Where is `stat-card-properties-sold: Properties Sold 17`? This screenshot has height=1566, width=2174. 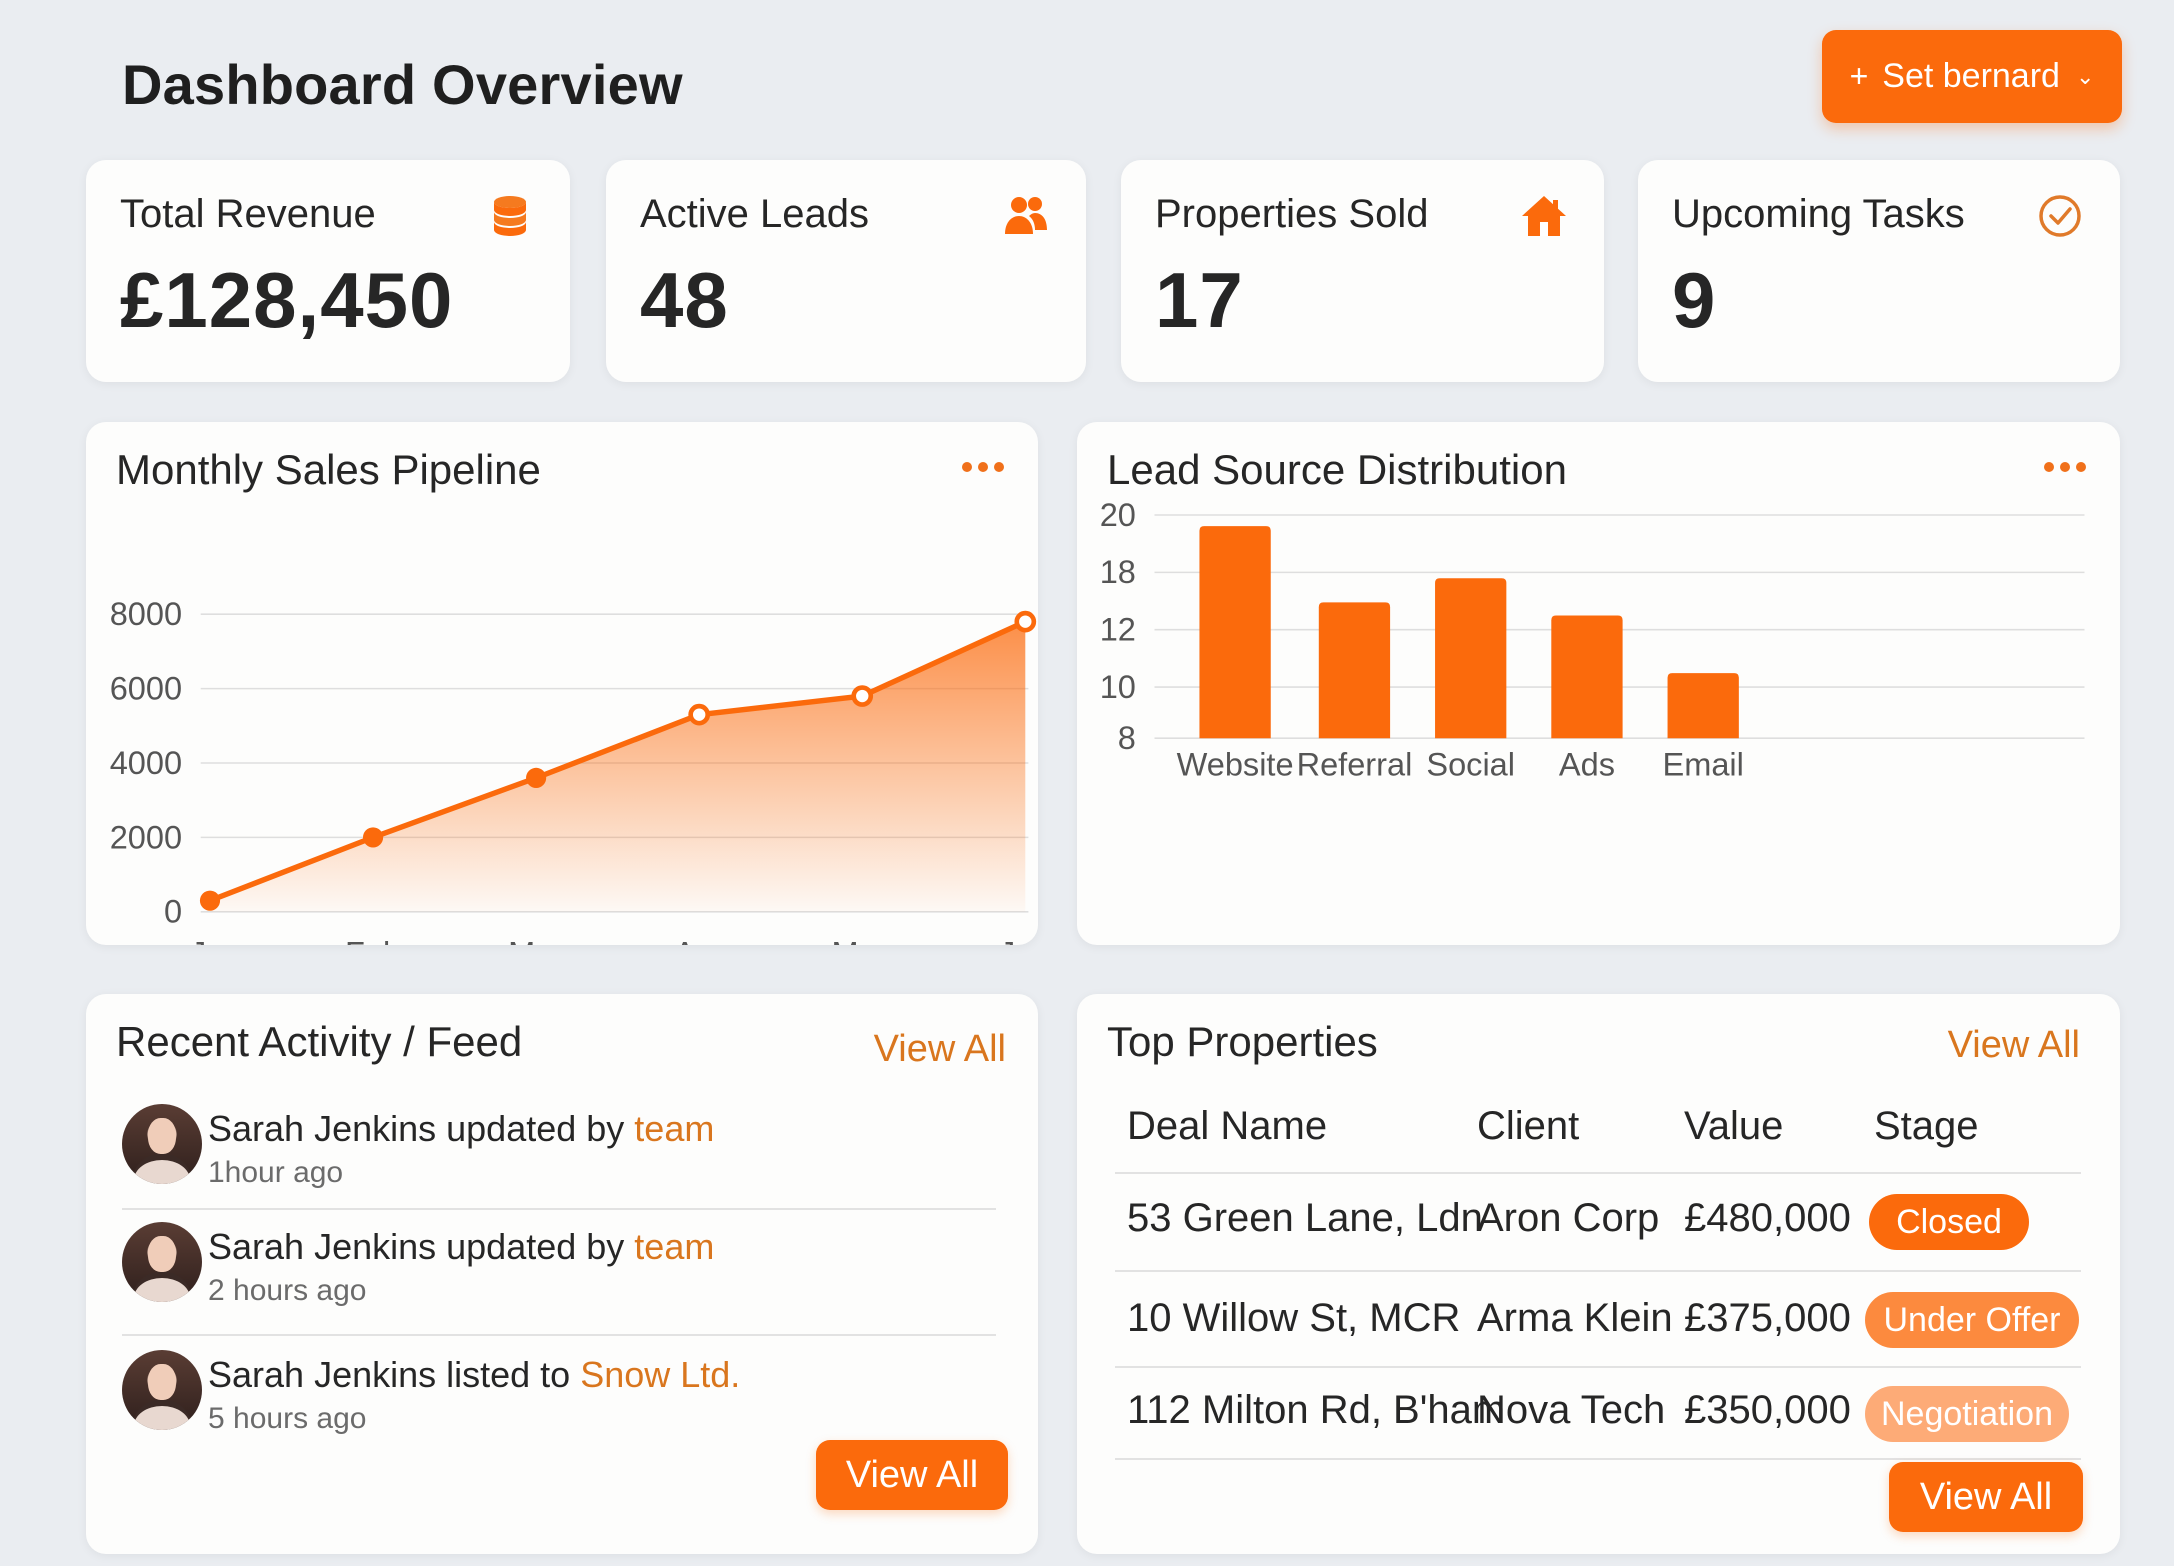
stat-card-properties-sold: Properties Sold 17 is located at coordinates (1362, 271).